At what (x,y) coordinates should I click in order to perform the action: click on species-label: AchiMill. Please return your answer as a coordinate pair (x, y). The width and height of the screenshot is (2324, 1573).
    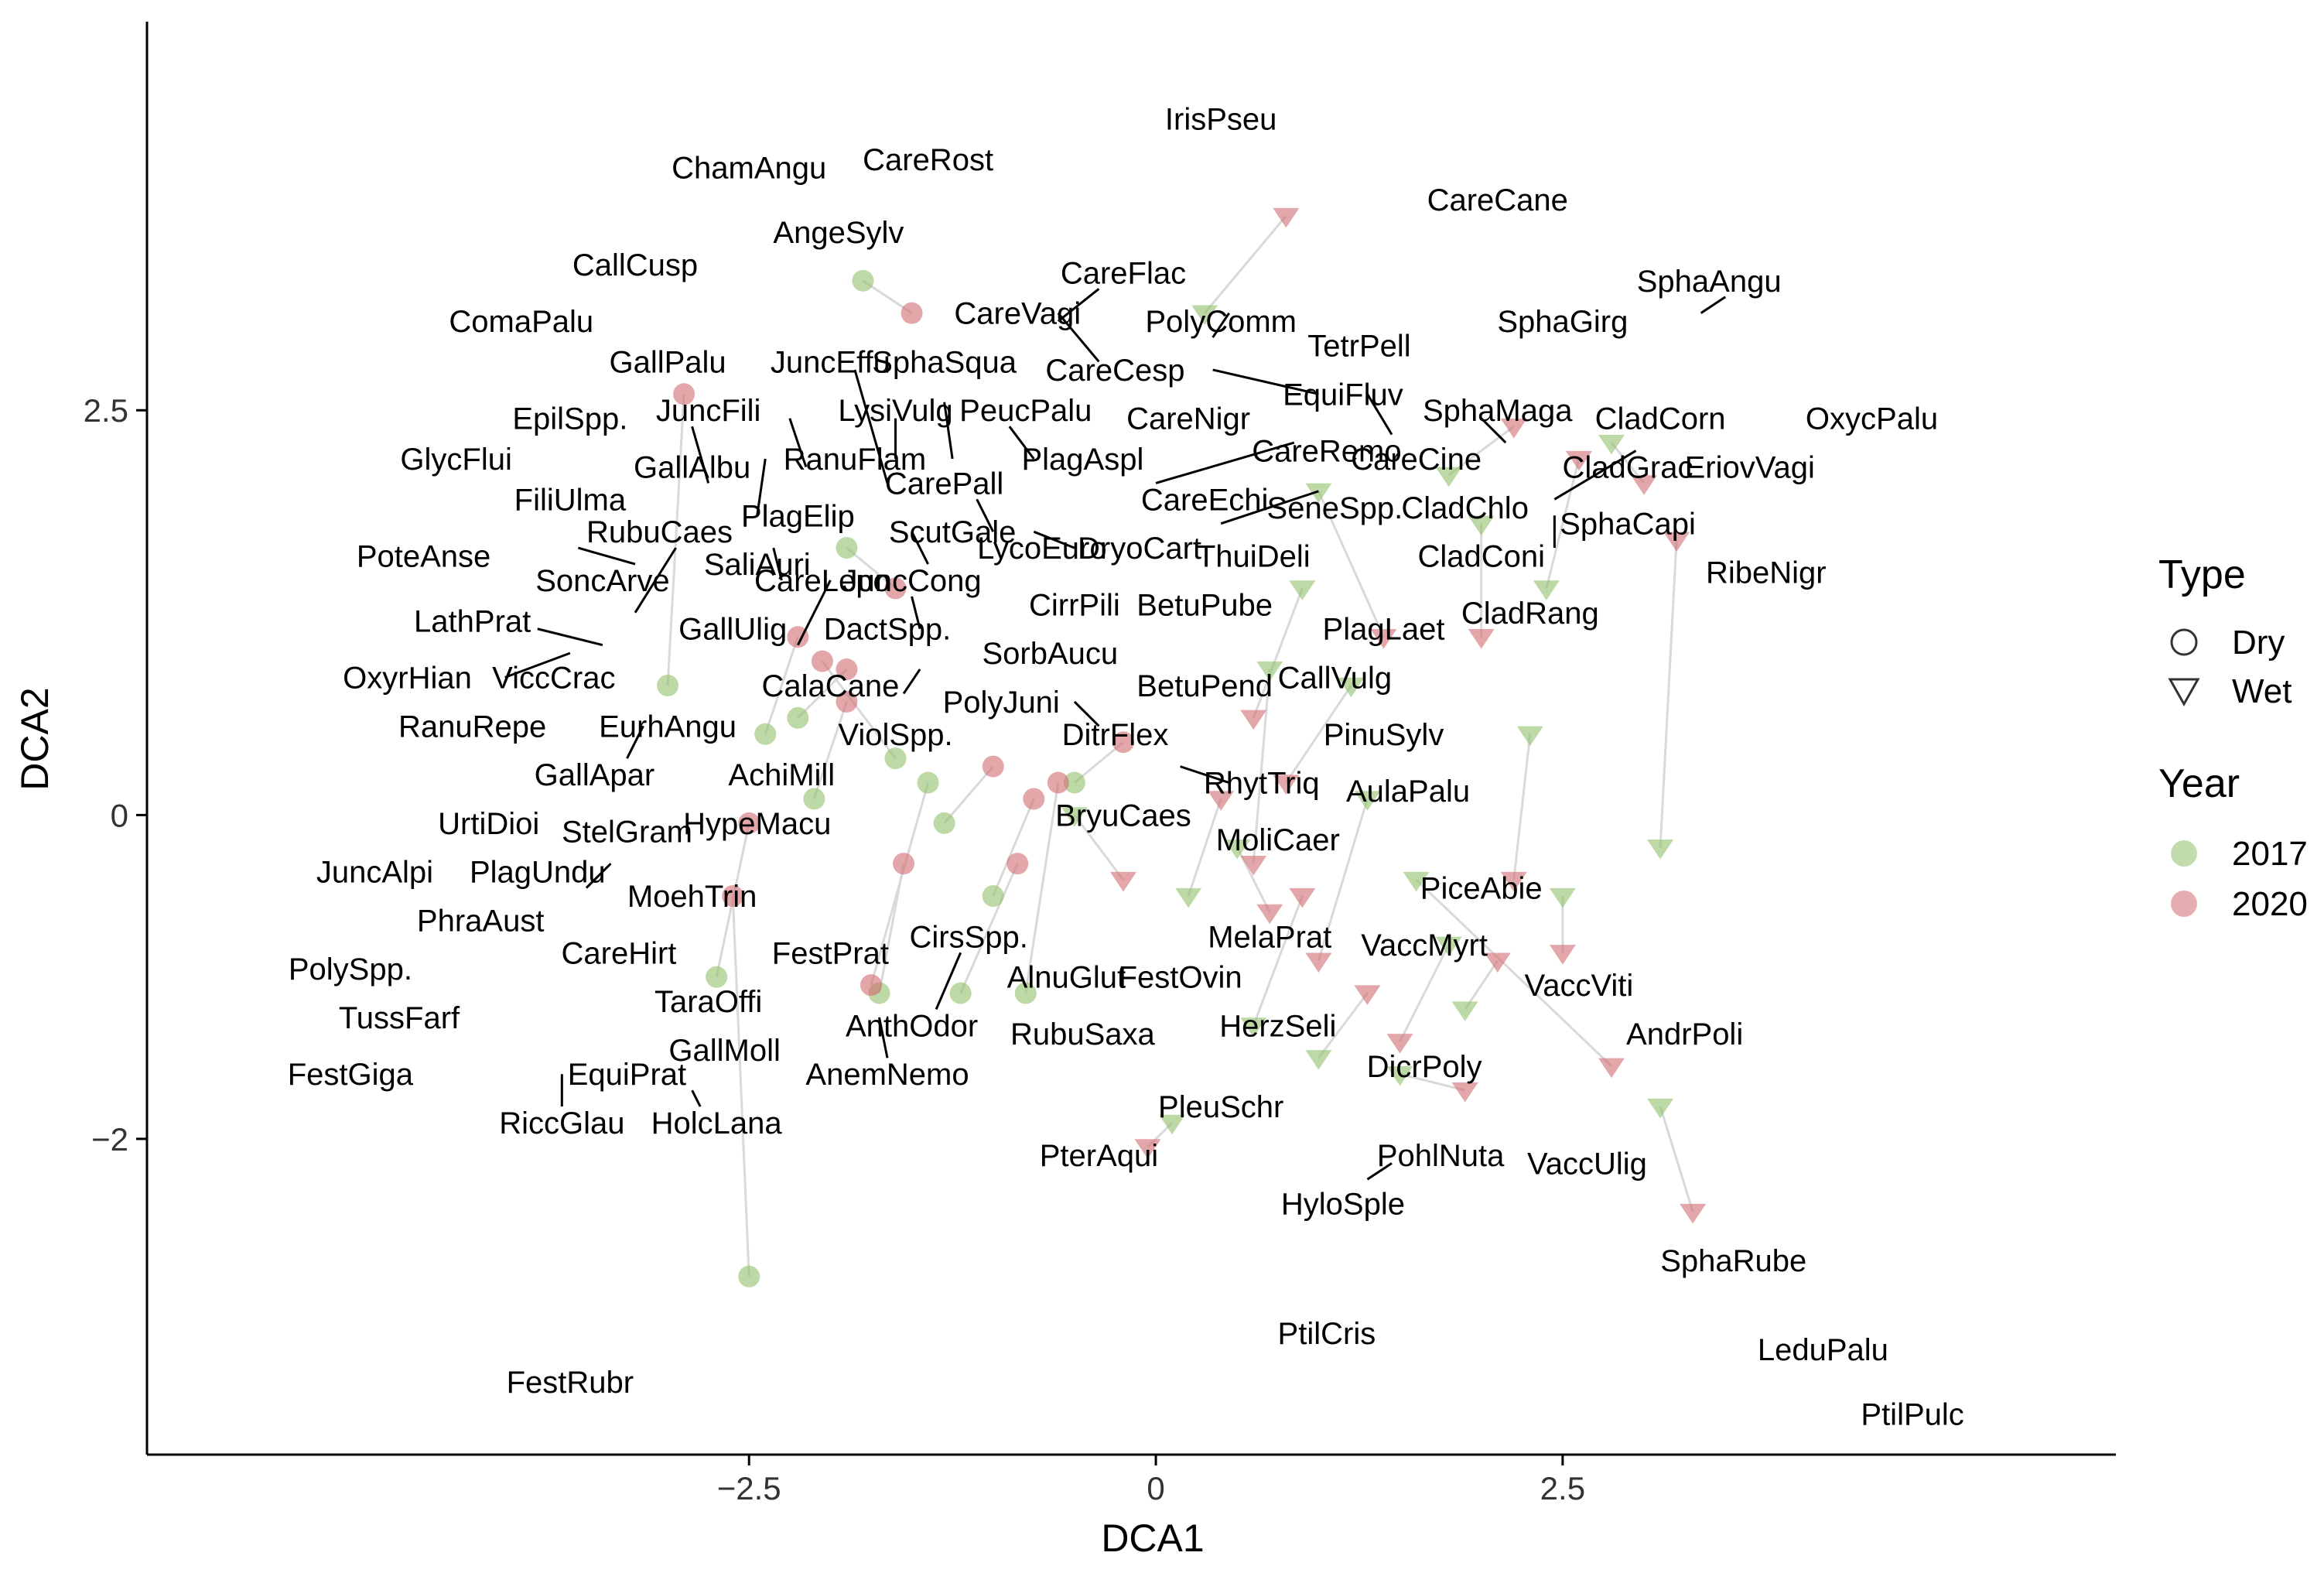
    Looking at the image, I should click on (781, 775).